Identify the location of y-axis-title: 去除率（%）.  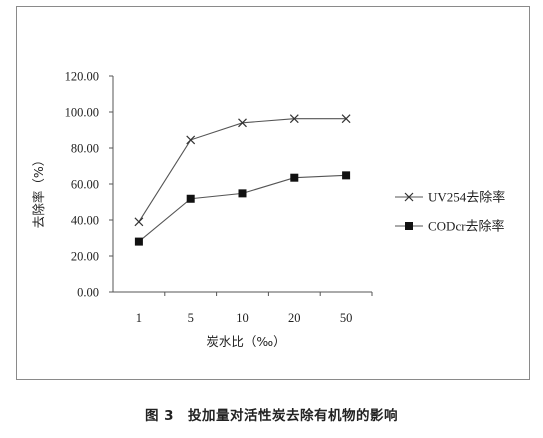
(38, 191).